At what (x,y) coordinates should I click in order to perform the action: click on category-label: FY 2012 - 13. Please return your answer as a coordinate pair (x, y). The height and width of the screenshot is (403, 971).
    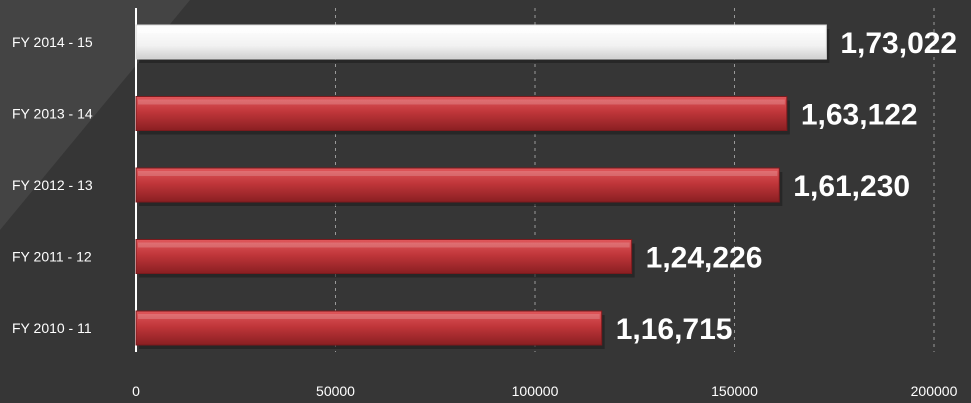
    Looking at the image, I should click on (52, 185).